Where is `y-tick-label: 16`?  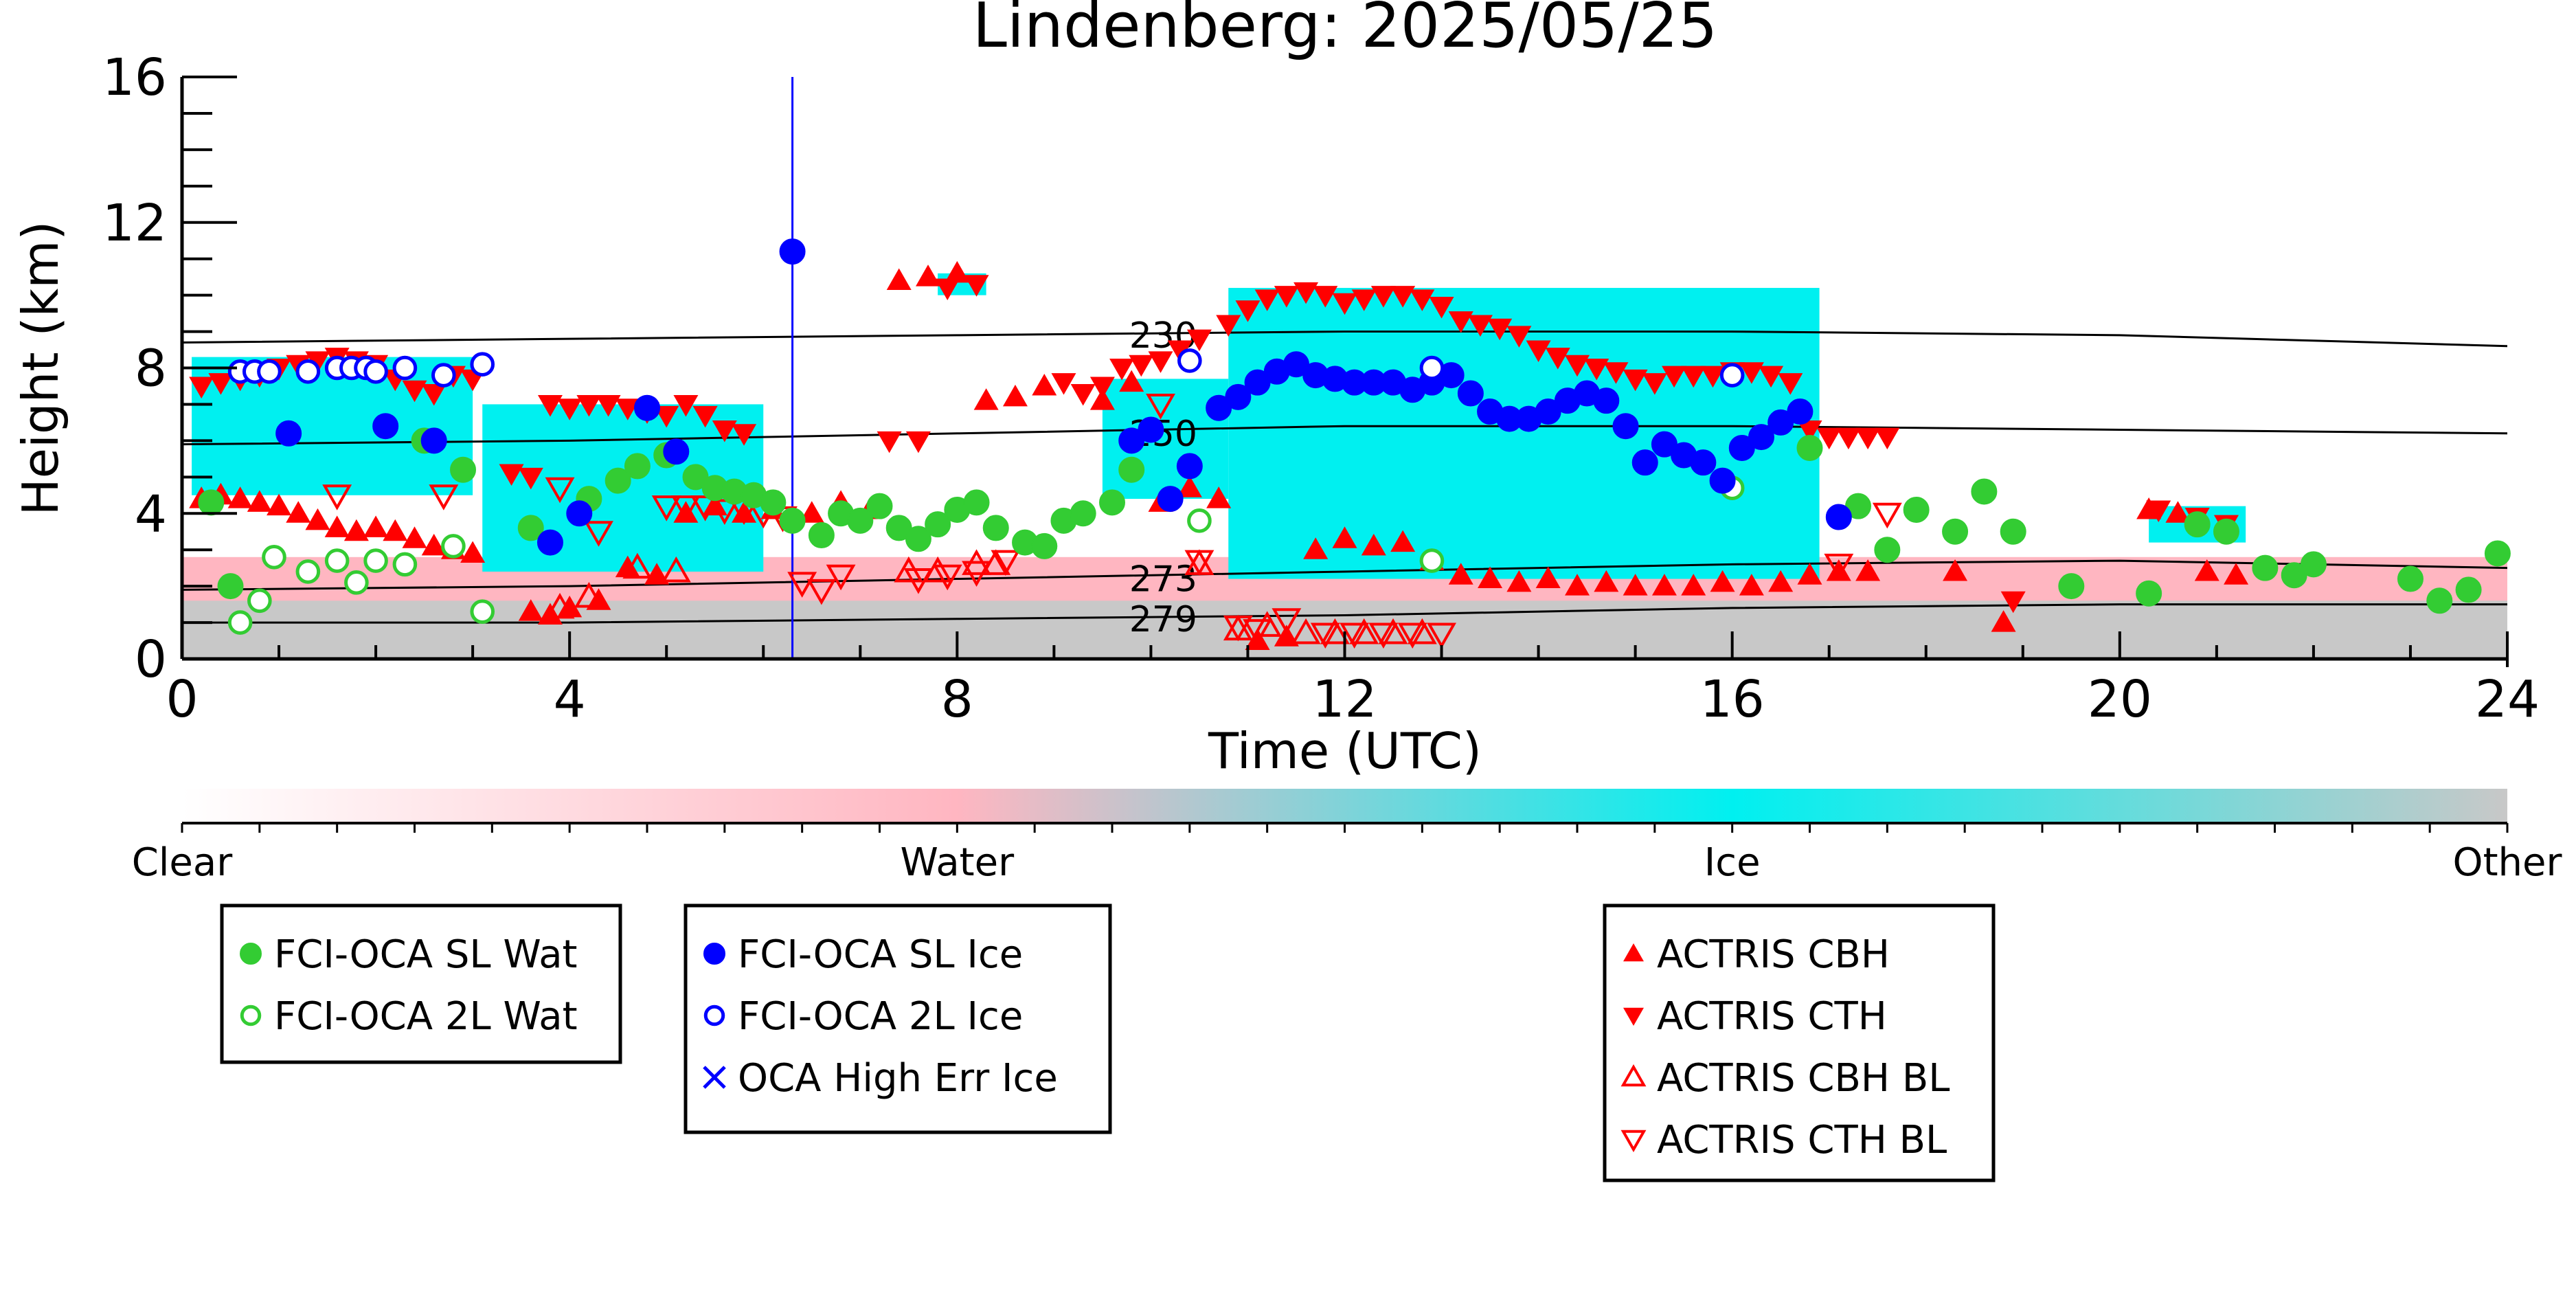
y-tick-label: 16 is located at coordinates (134, 77).